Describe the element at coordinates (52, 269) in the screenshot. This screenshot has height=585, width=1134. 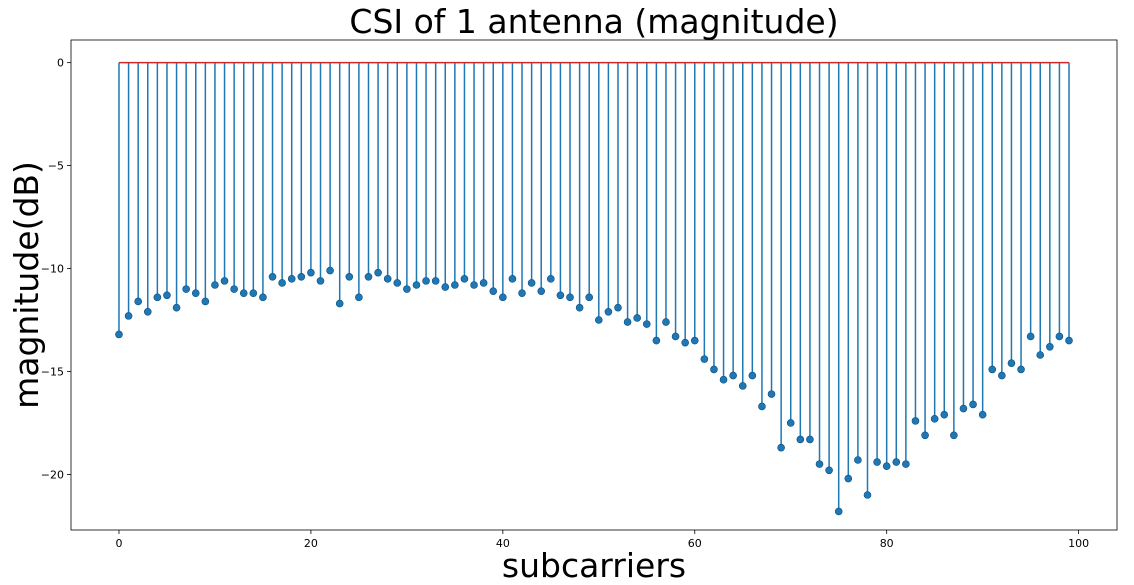
I see `y-tick-label: −10` at that location.